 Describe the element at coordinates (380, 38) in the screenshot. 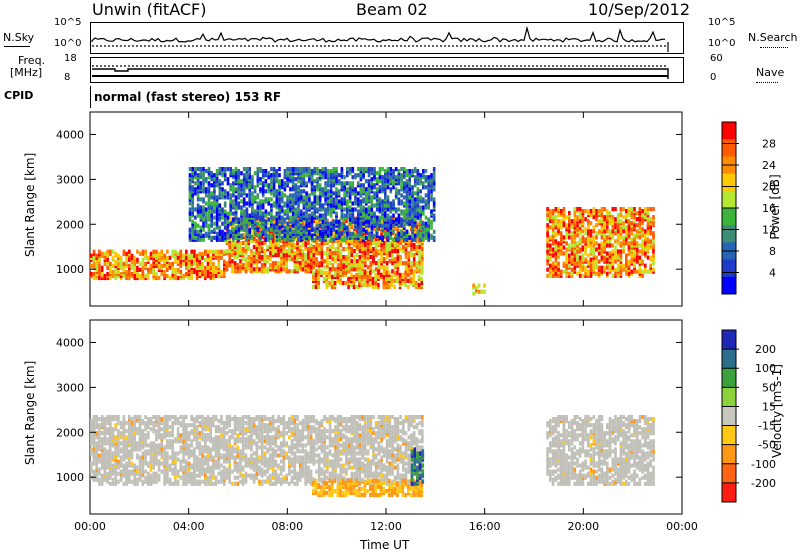

I see `nsky-trace` at that location.